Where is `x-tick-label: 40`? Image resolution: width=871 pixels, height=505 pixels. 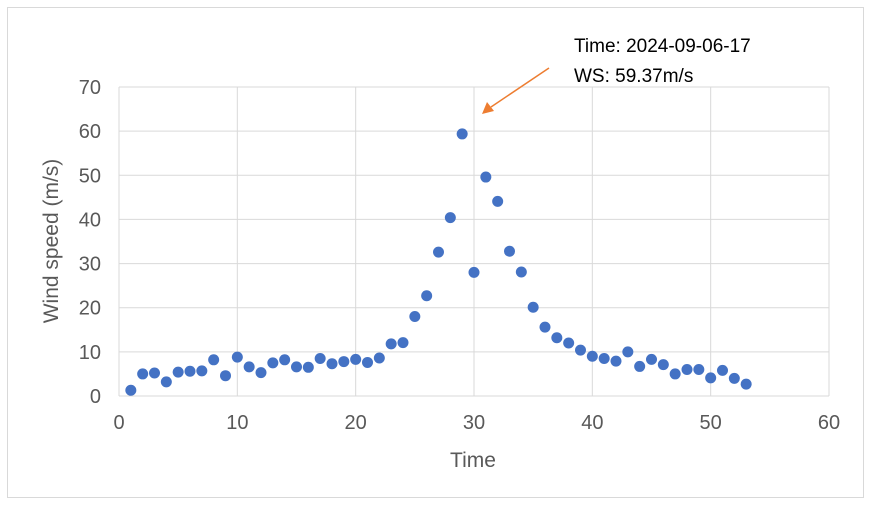
x-tick-label: 40 is located at coordinates (592, 423).